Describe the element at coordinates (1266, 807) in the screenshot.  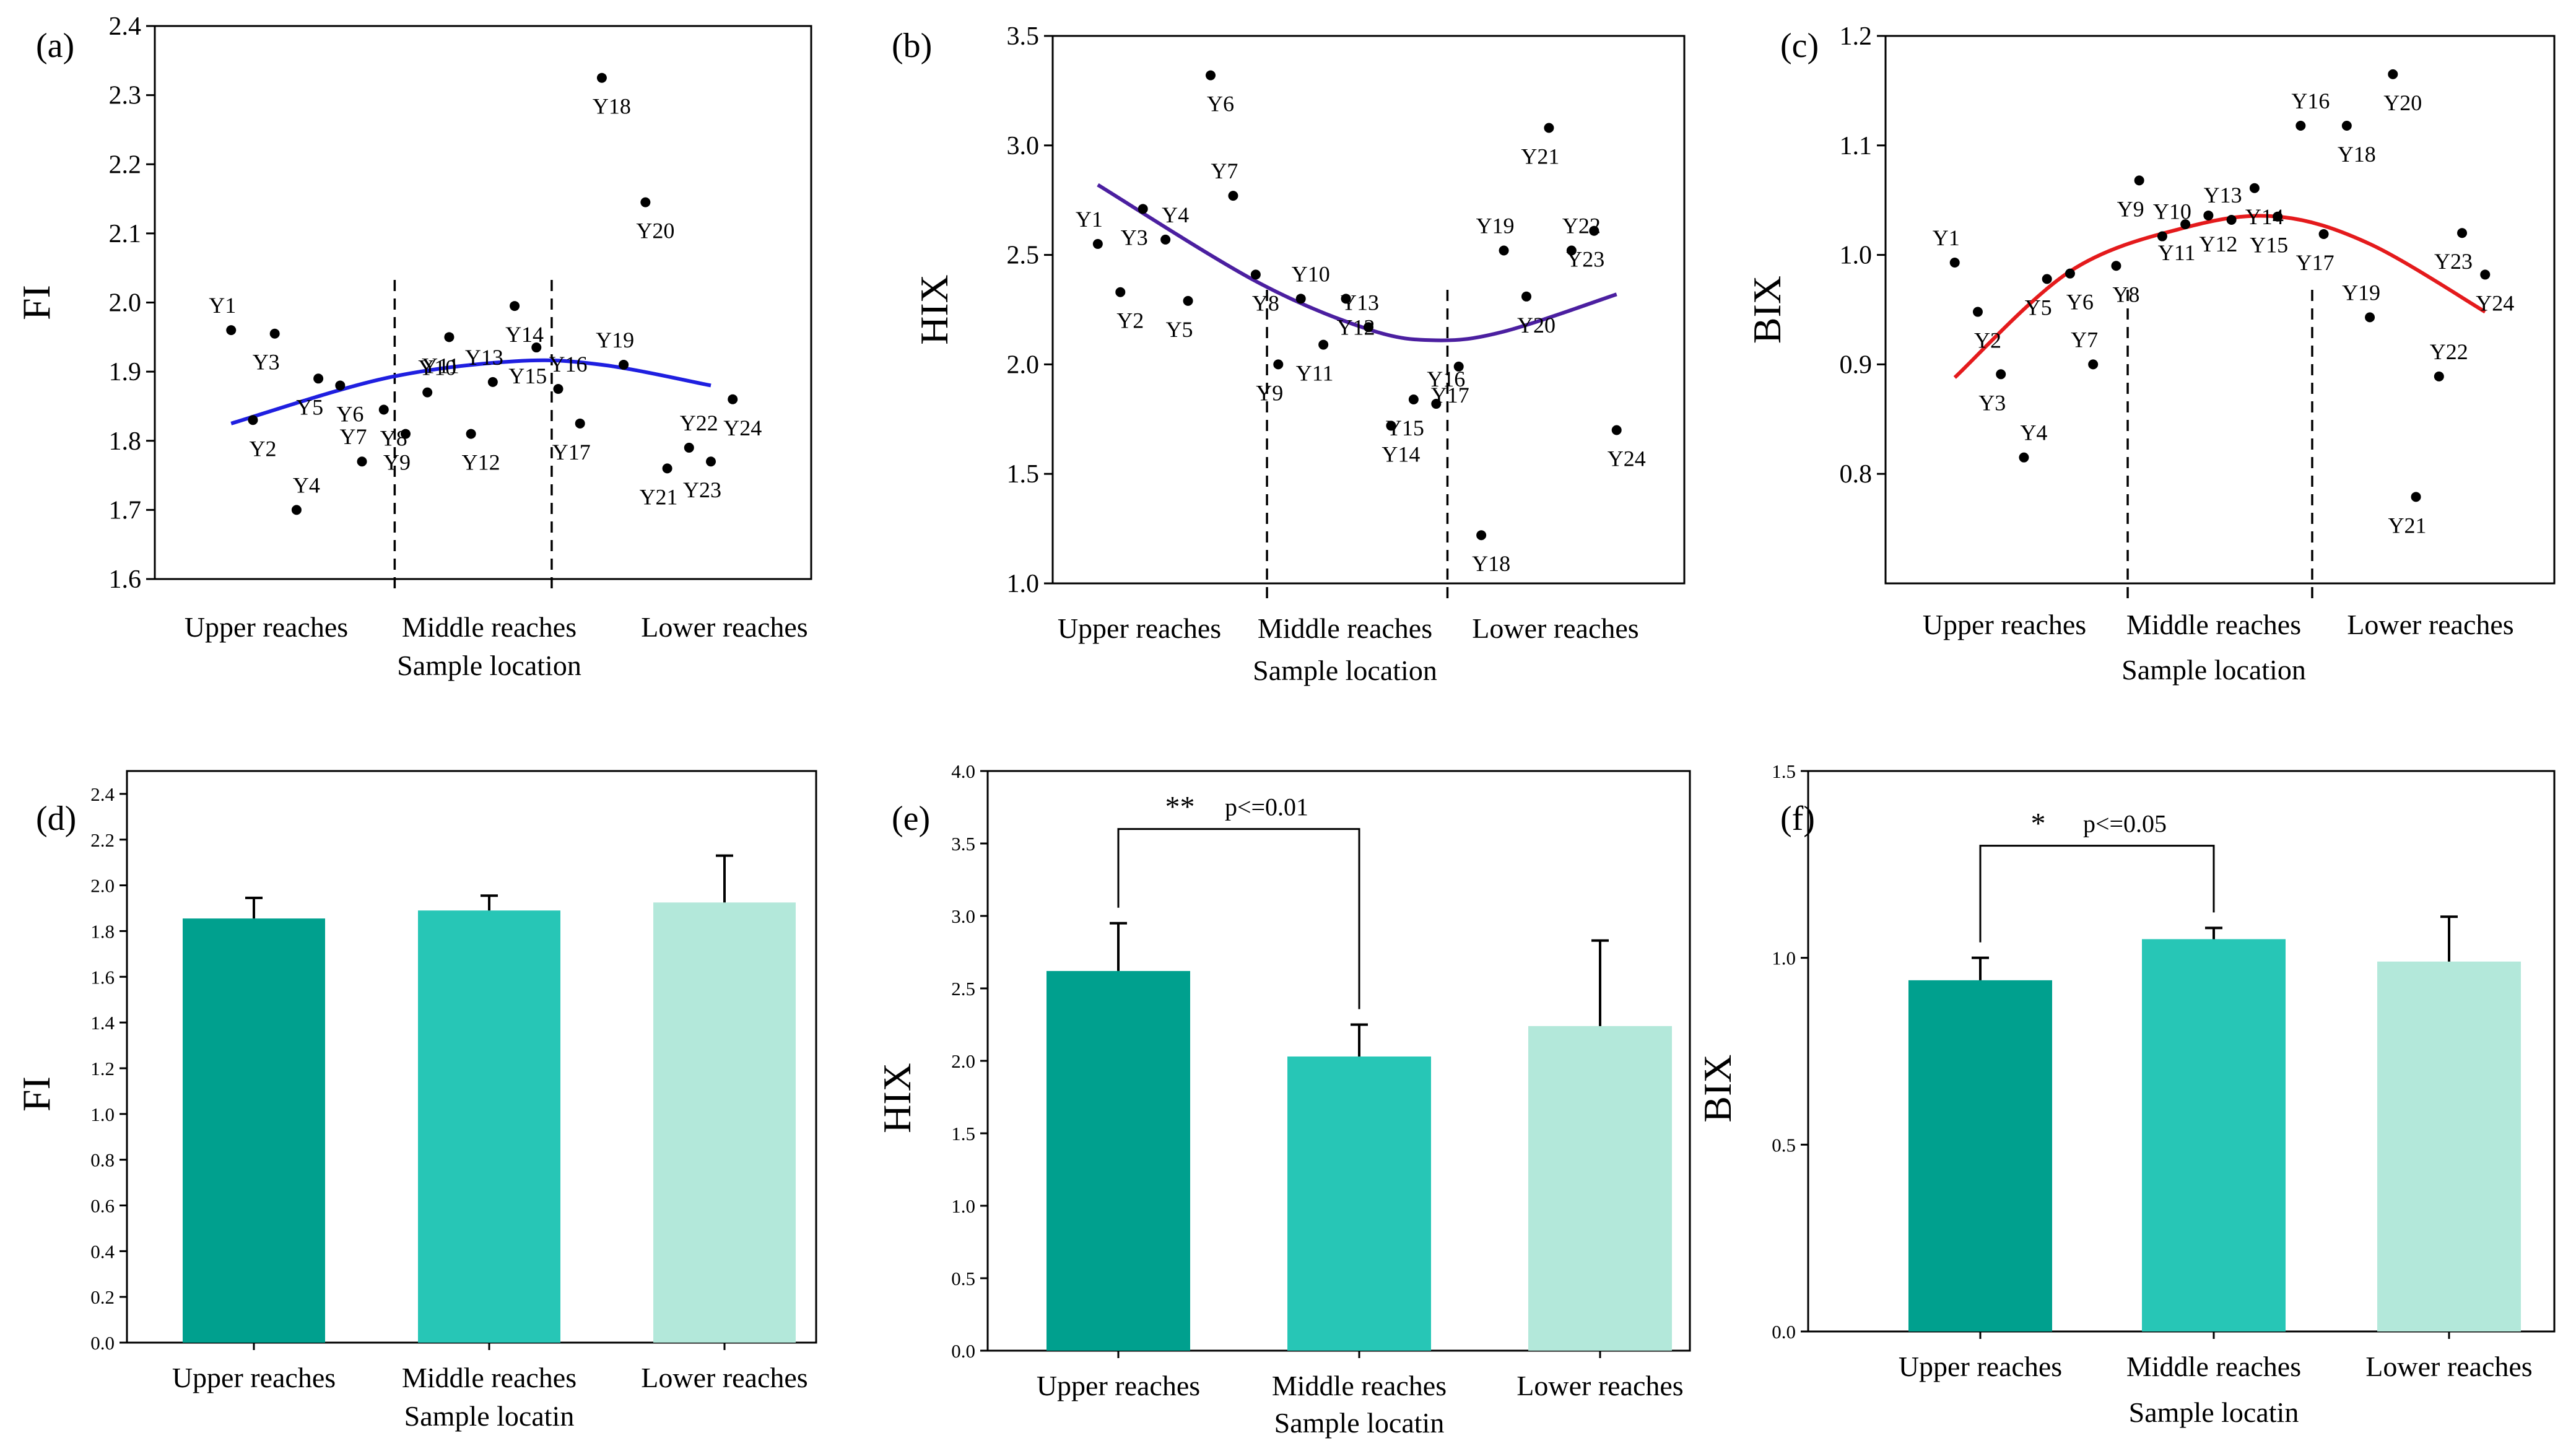
I see `significance-label: p<=0.01` at that location.